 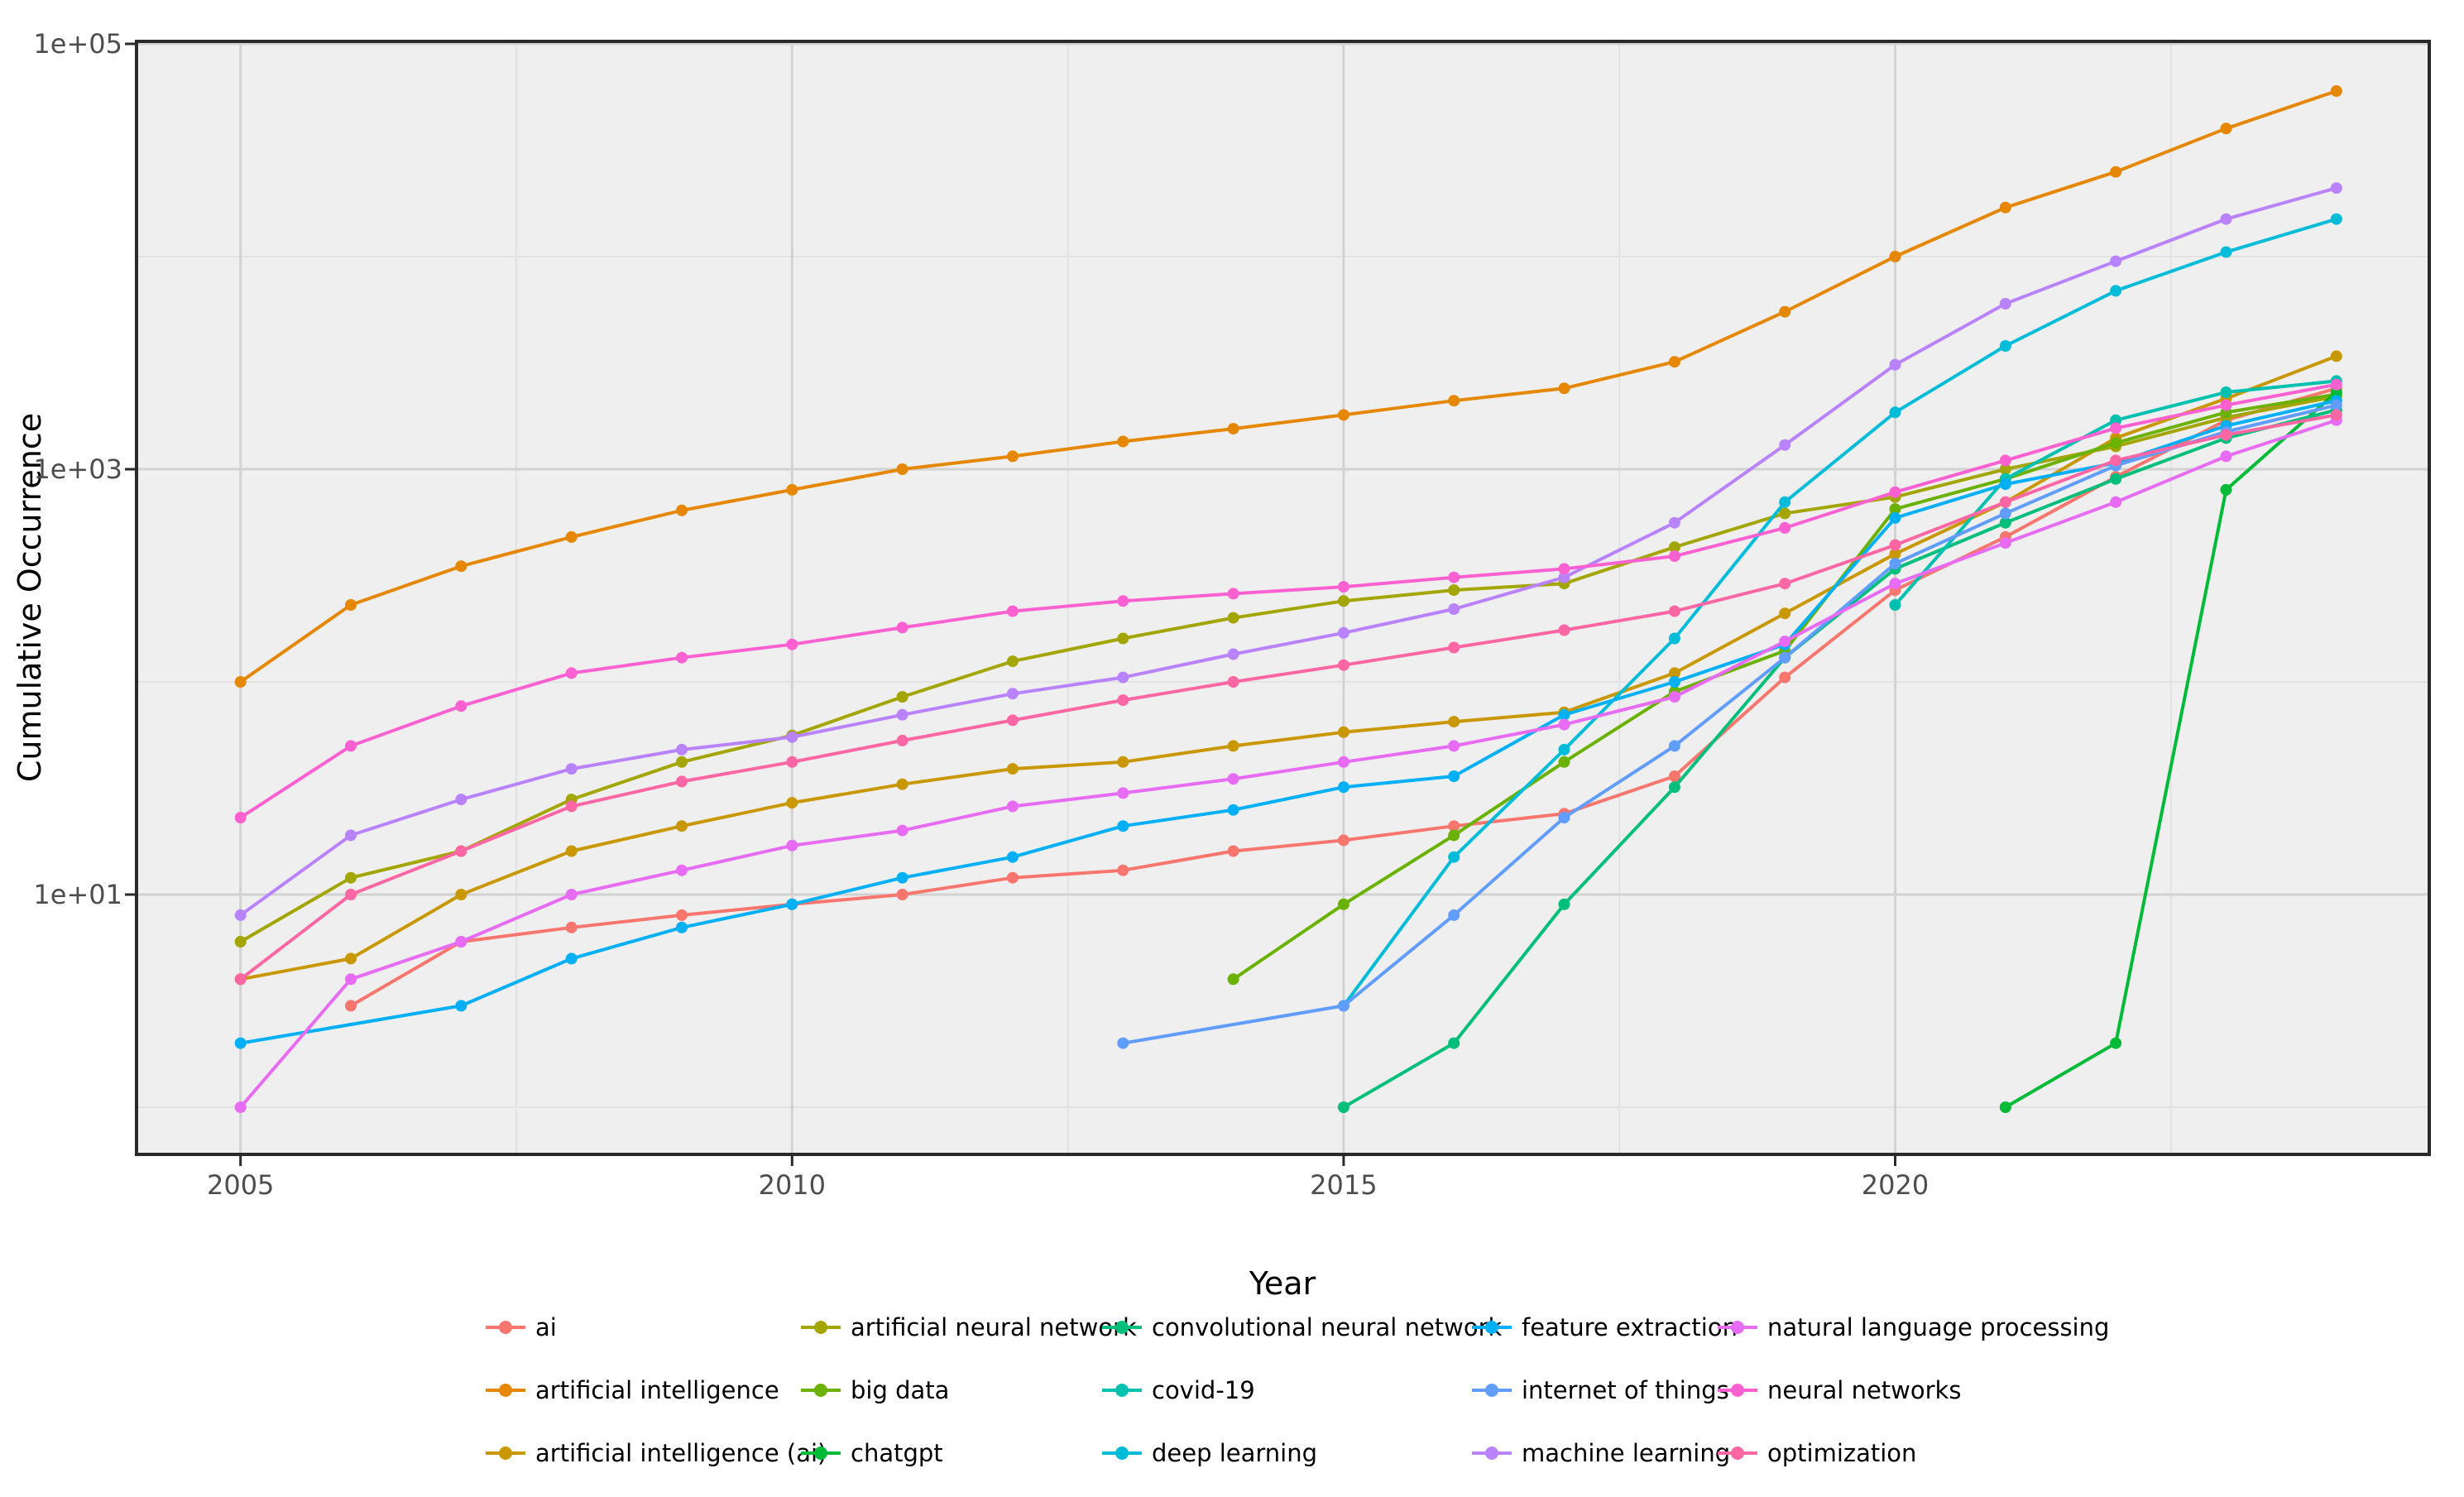 I want to click on legend-label: convolutional neural network, so click(x=1327, y=1327).